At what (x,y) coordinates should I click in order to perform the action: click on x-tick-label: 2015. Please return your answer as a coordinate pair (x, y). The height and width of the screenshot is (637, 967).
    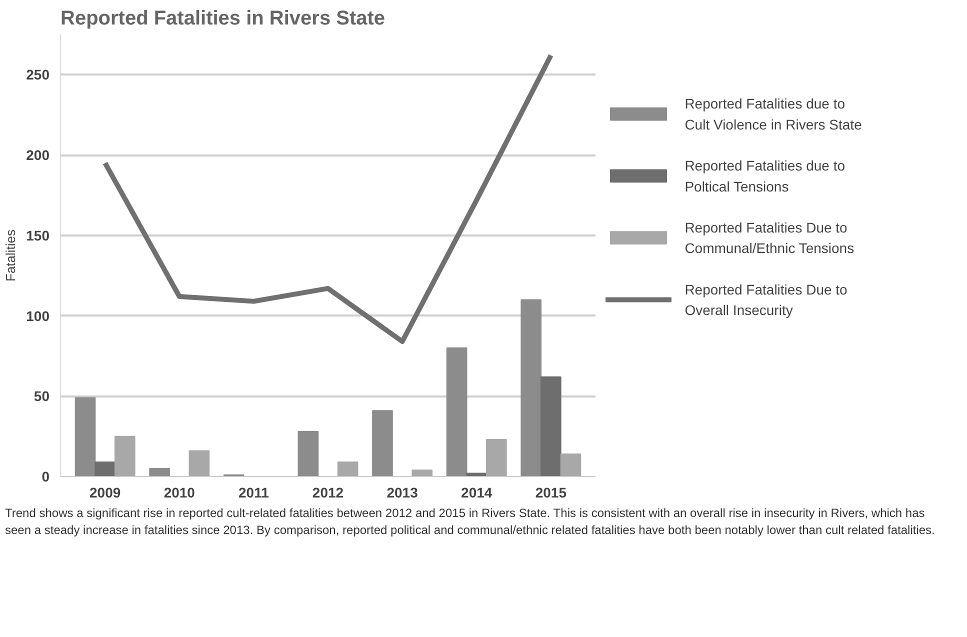
    Looking at the image, I should click on (551, 492).